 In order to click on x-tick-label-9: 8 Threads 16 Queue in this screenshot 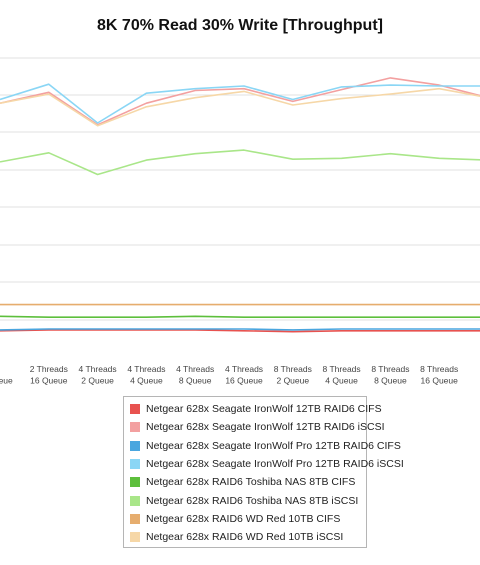, I will do `click(439, 375)`.